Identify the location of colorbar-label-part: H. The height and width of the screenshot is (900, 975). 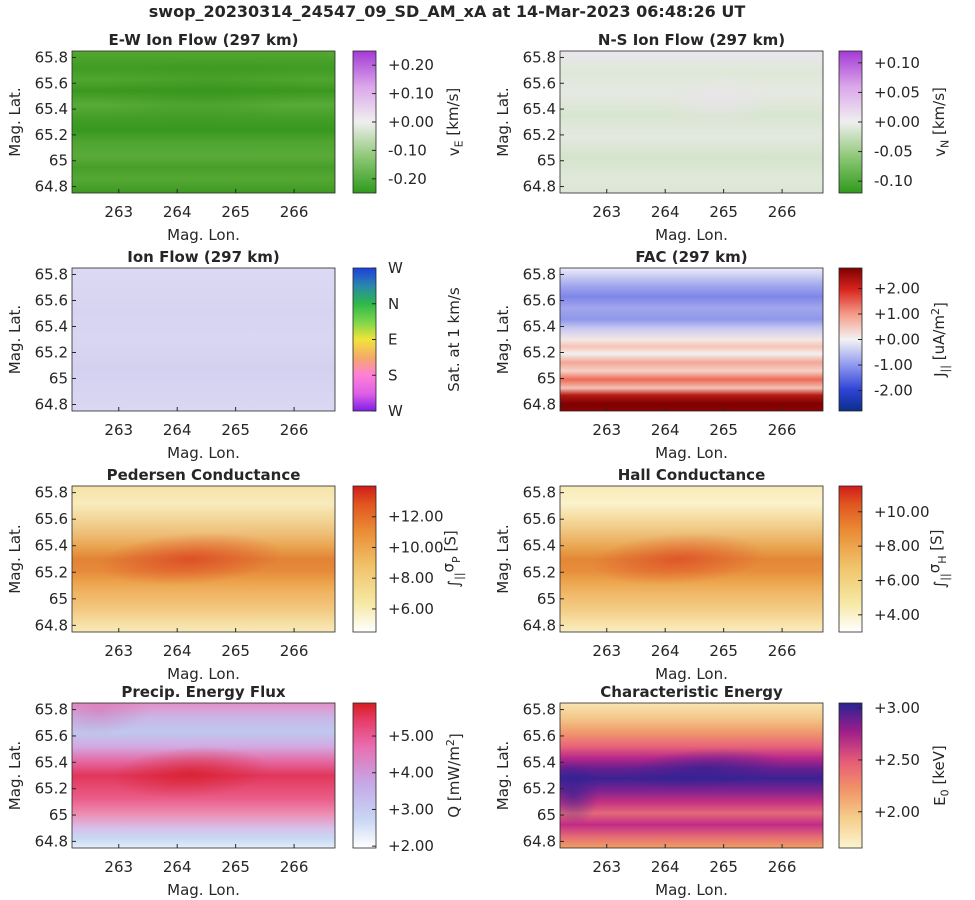
(942, 559).